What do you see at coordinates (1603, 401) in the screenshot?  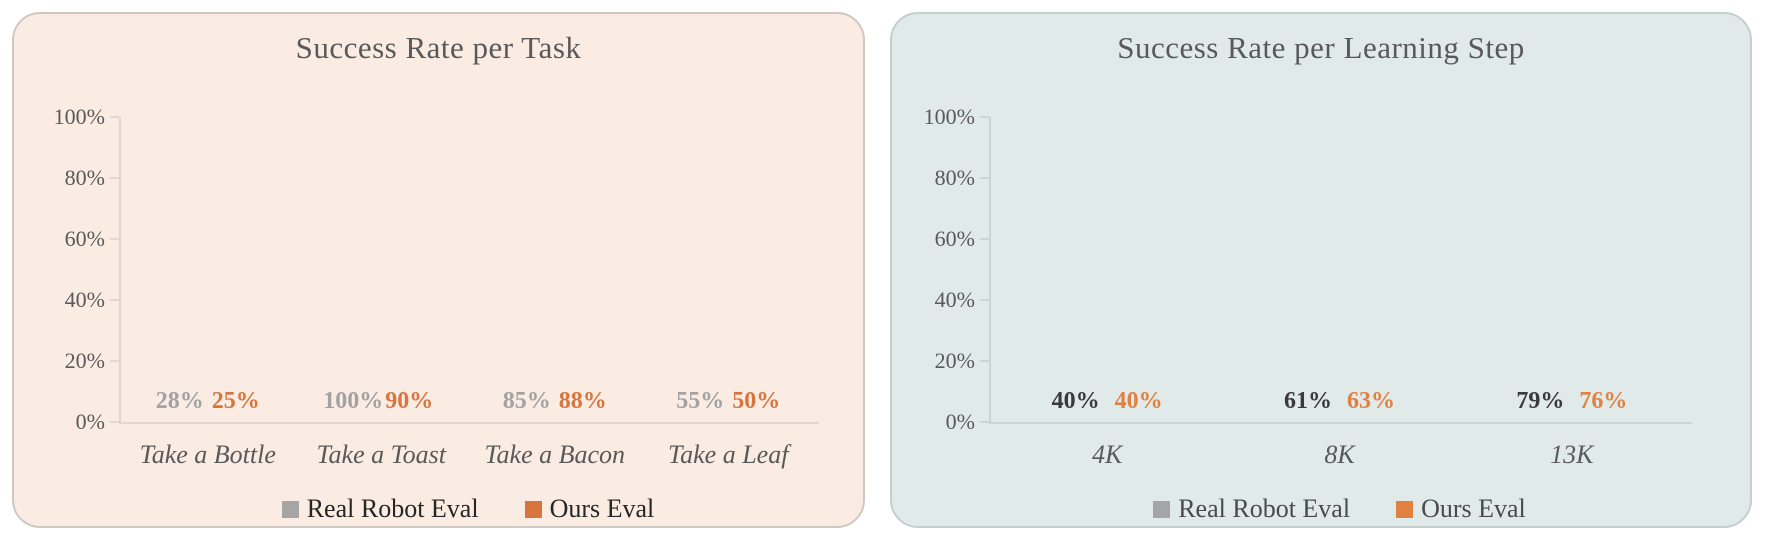 I see `bar-value-label: 76%` at bounding box center [1603, 401].